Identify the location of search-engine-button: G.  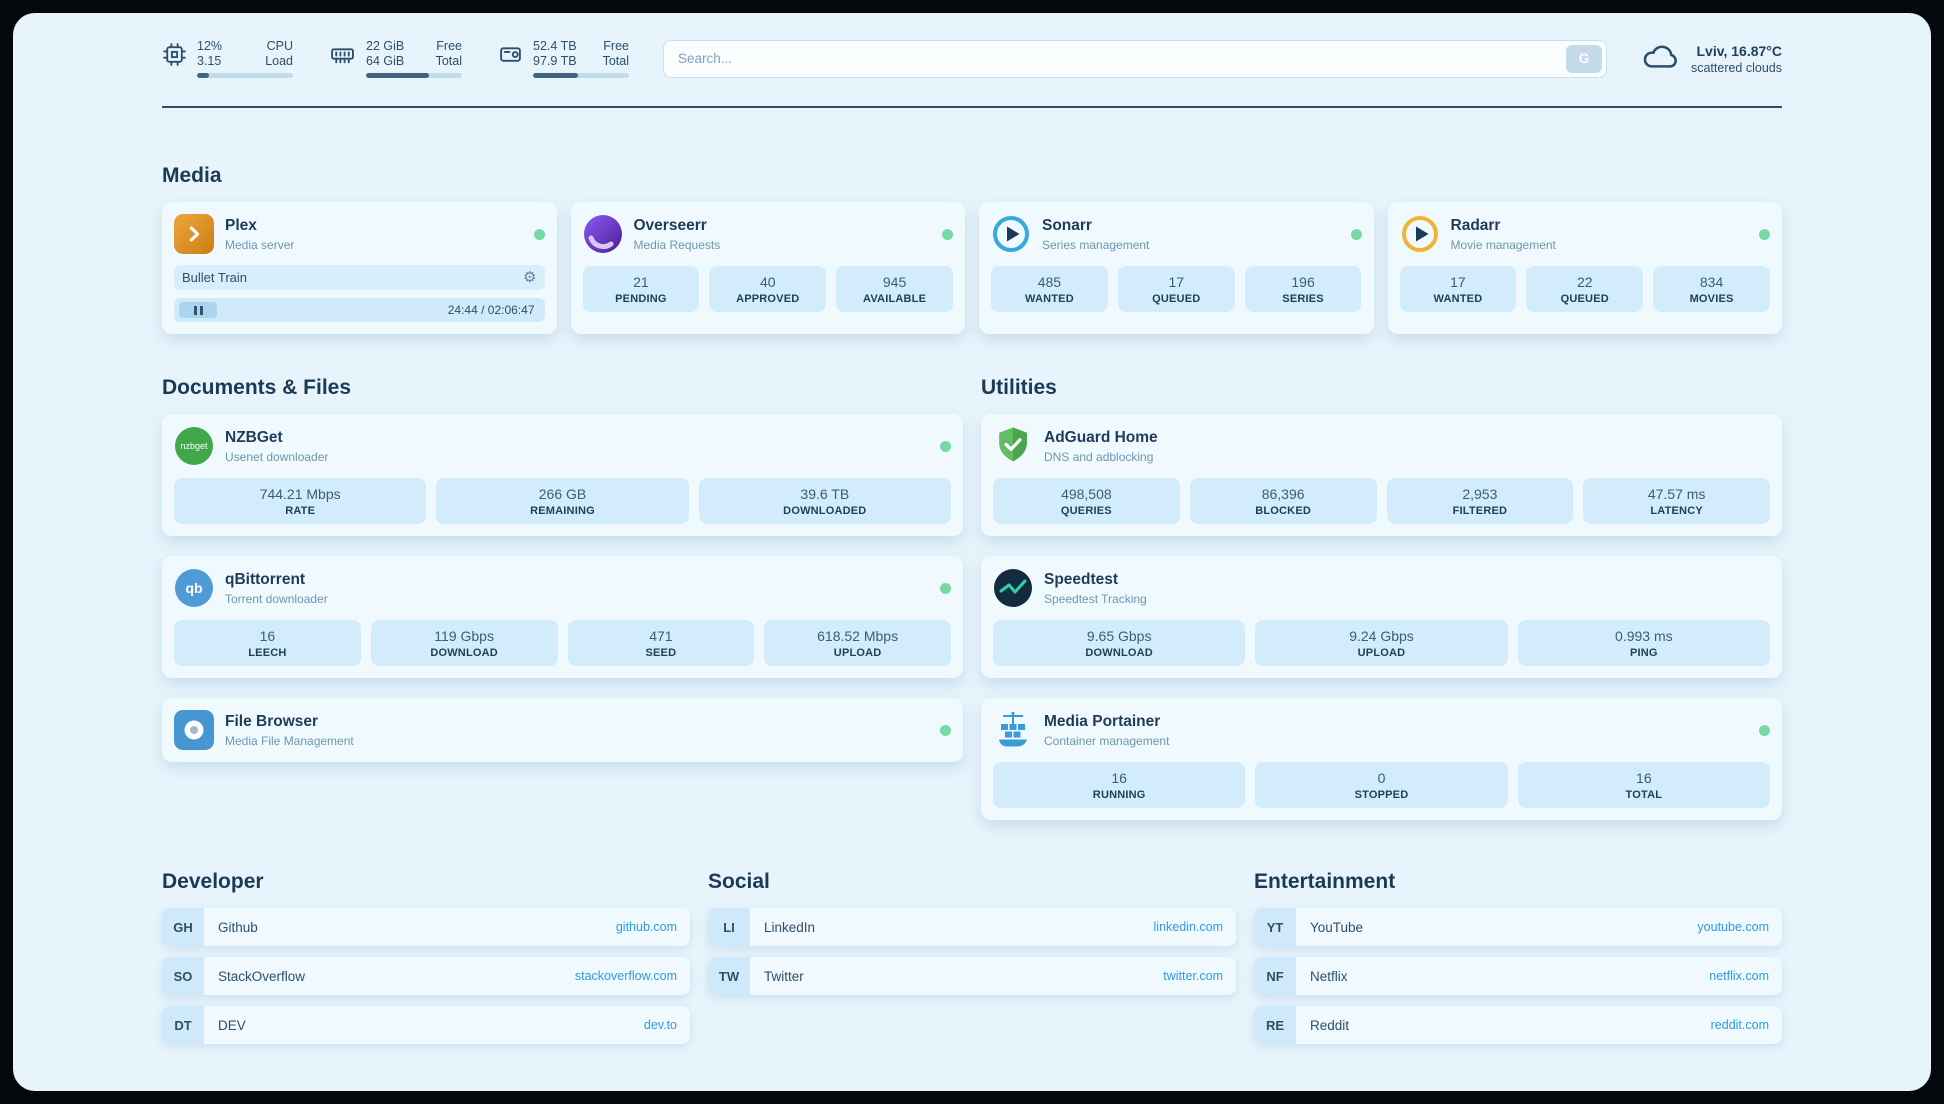
(1583, 58).